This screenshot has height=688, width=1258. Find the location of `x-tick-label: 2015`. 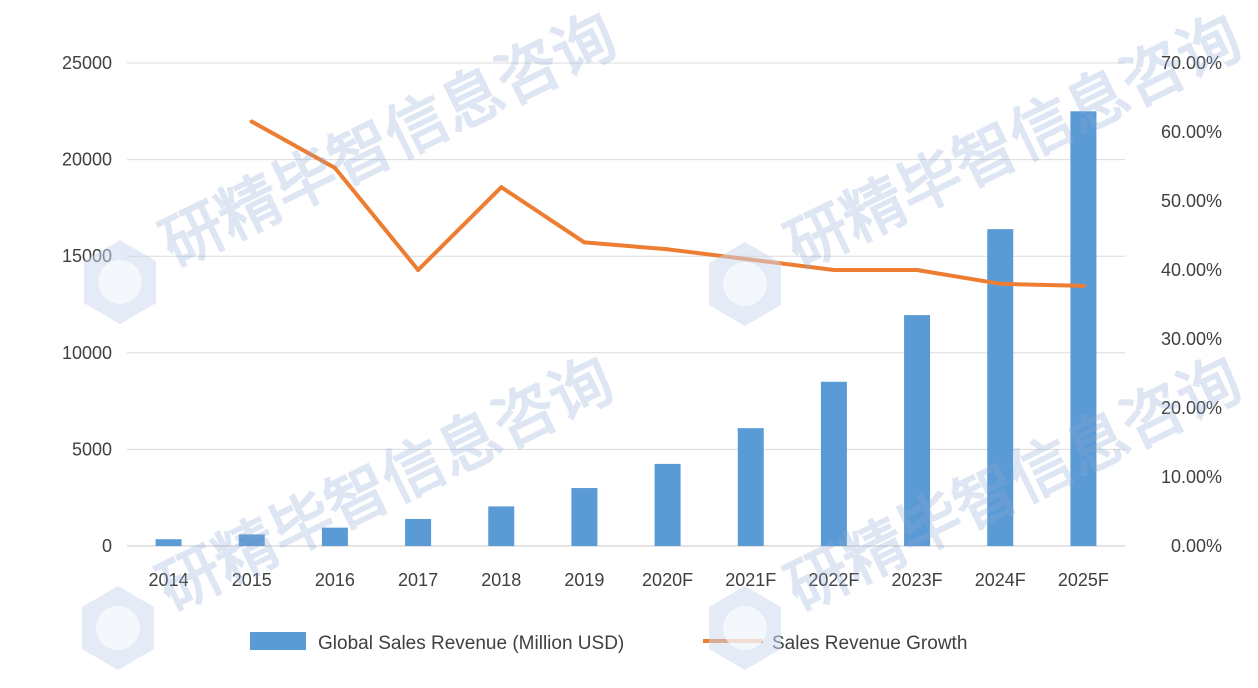

x-tick-label: 2015 is located at coordinates (252, 580).